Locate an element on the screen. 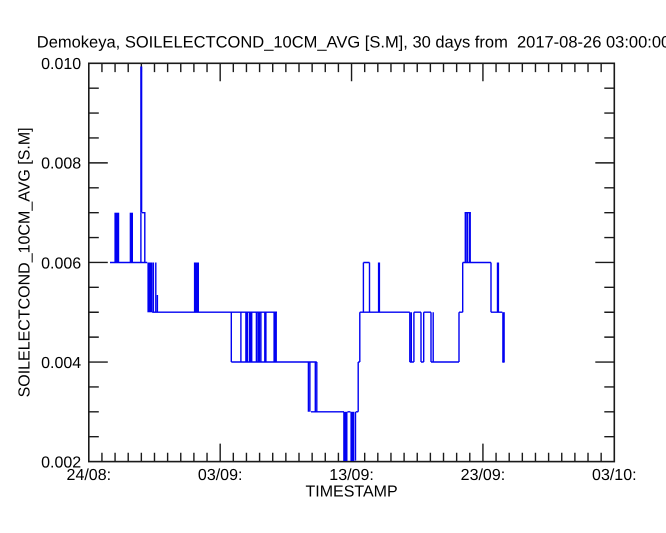 Image resolution: width=666 pixels, height=533 pixels. svg-text: TIMESTAMP is located at coordinates (351, 492).